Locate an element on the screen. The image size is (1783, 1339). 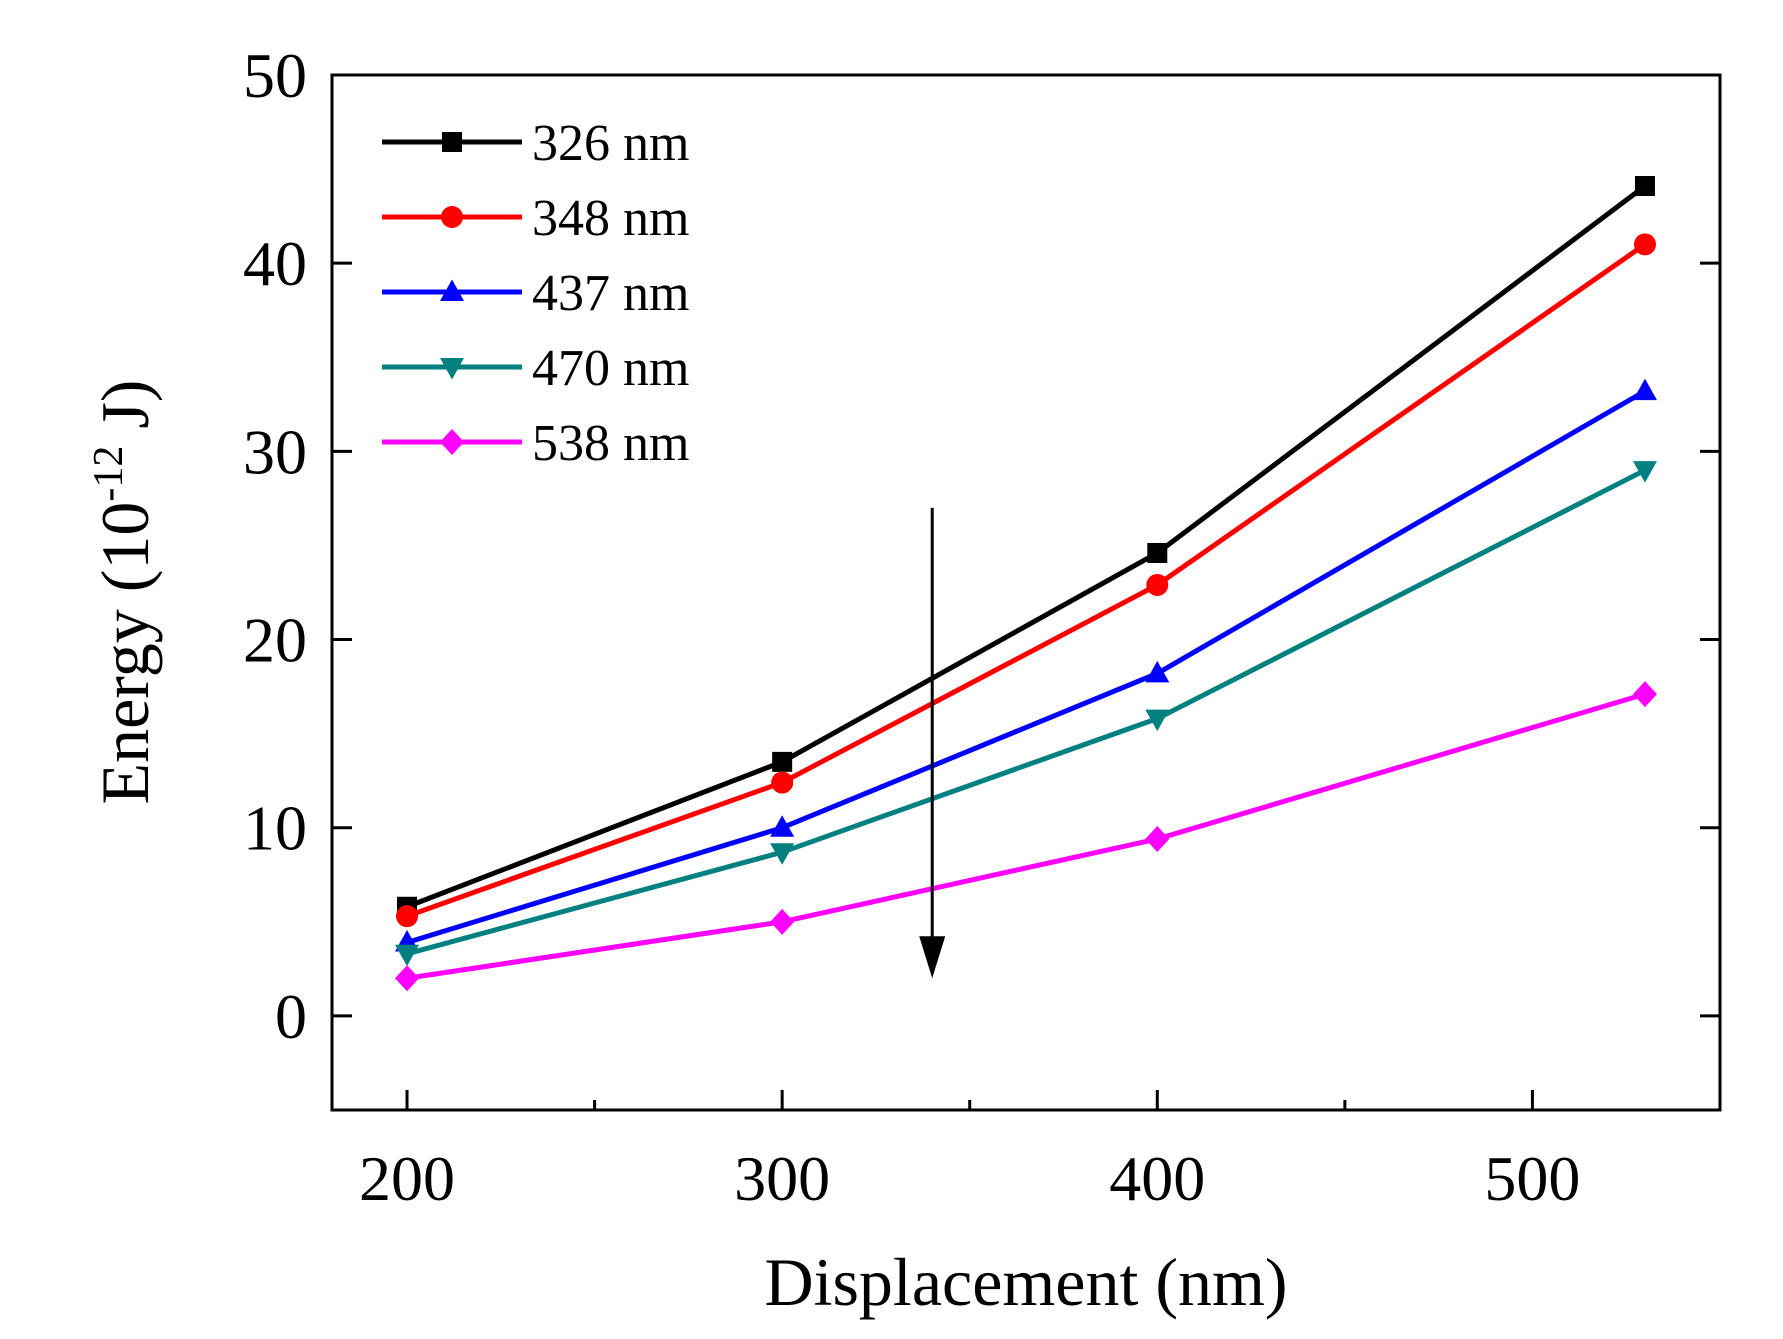
x-tick-label: 400 is located at coordinates (1157, 1178).